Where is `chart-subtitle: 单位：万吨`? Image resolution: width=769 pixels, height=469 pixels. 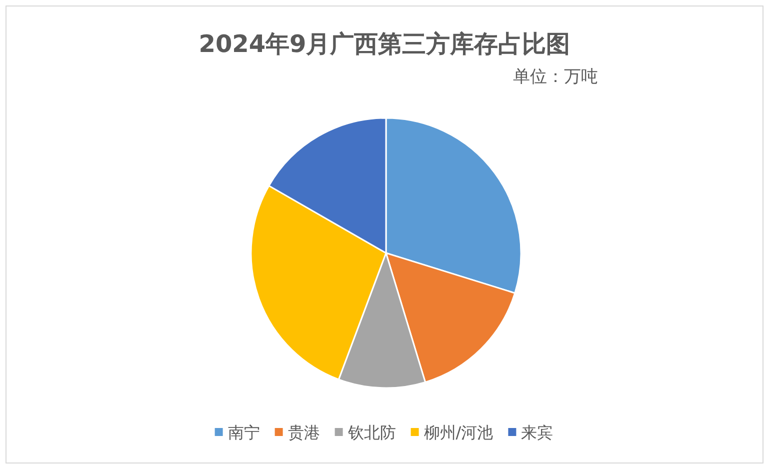 chart-subtitle: 单位：万吨 is located at coordinates (555, 77).